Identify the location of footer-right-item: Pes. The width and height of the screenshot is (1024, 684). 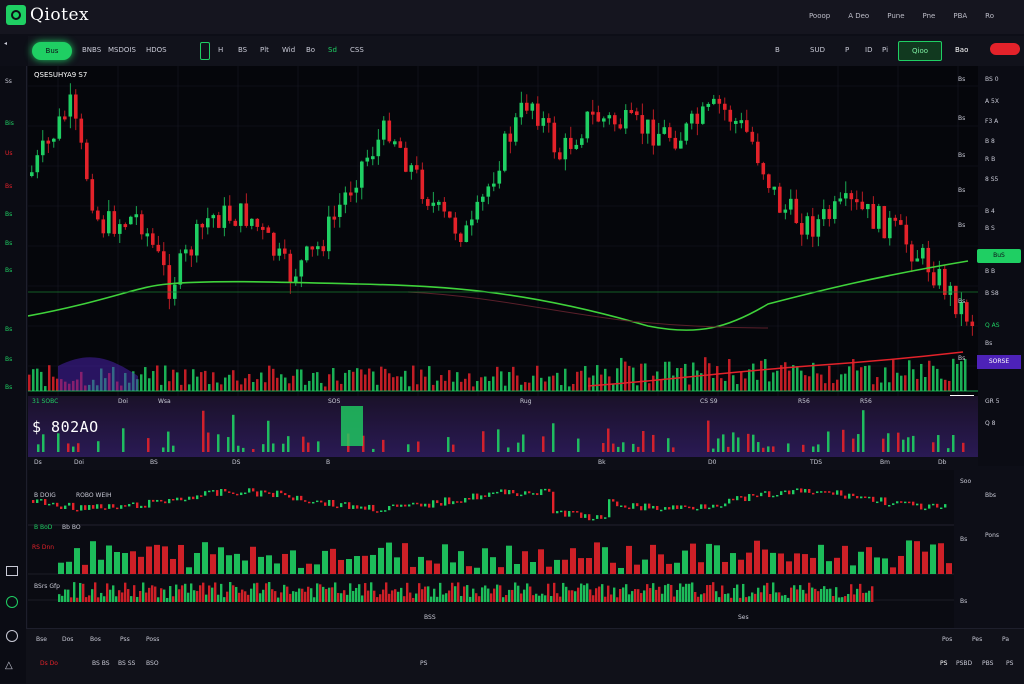
(977, 639).